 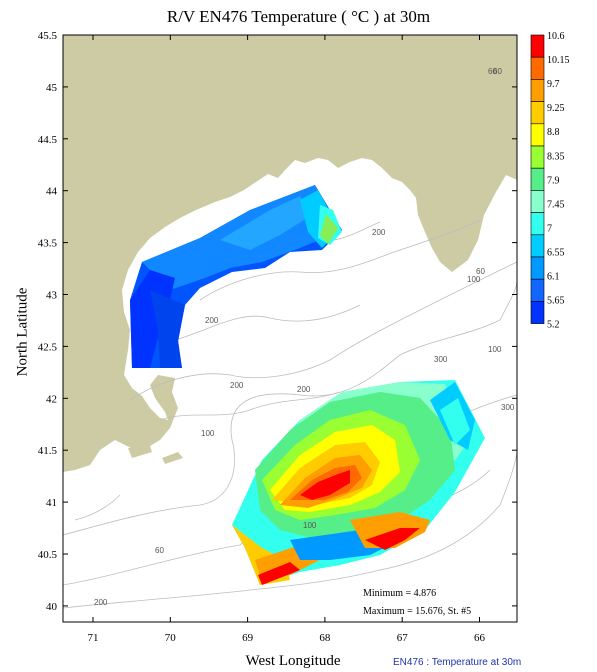 I want to click on footer-caption: EN476 : Temperature at 30m, so click(x=457, y=662).